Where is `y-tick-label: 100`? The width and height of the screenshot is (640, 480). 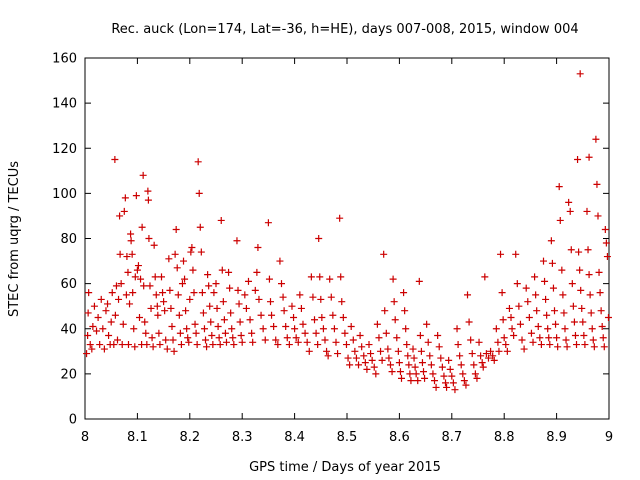
y-tick-label: 100 is located at coordinates (64, 194).